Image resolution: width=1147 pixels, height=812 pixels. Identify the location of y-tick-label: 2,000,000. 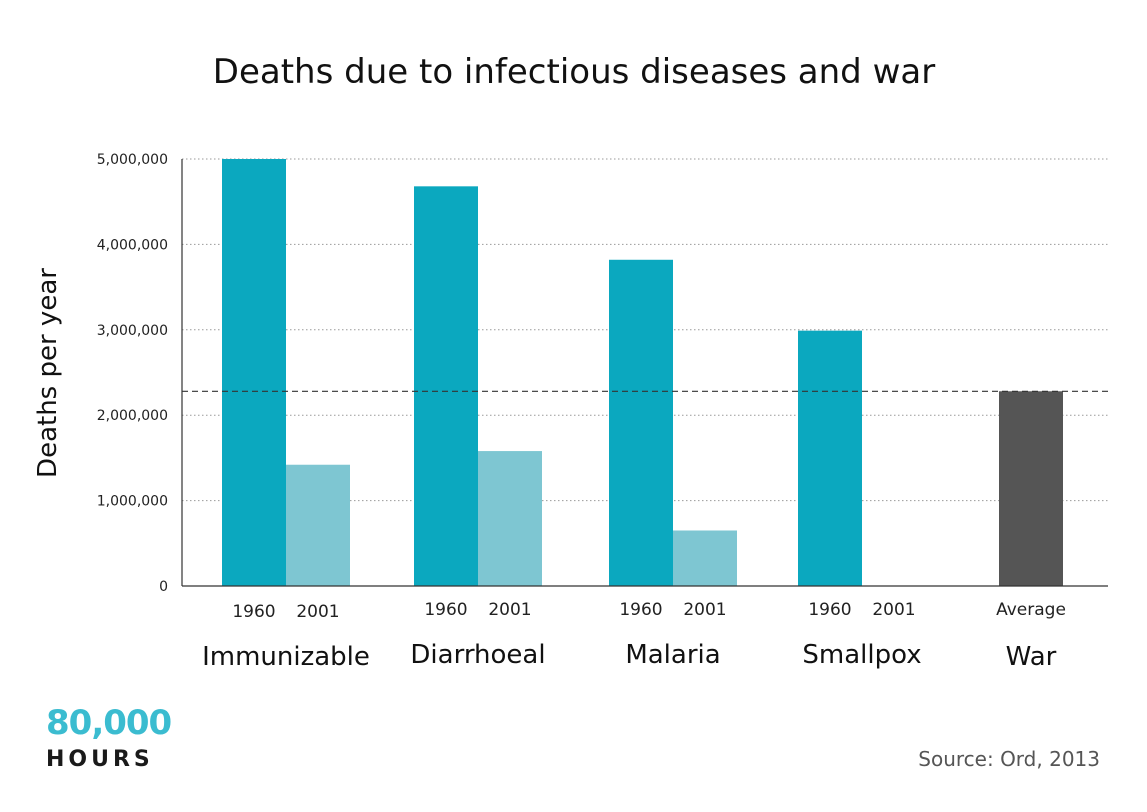
(132, 416).